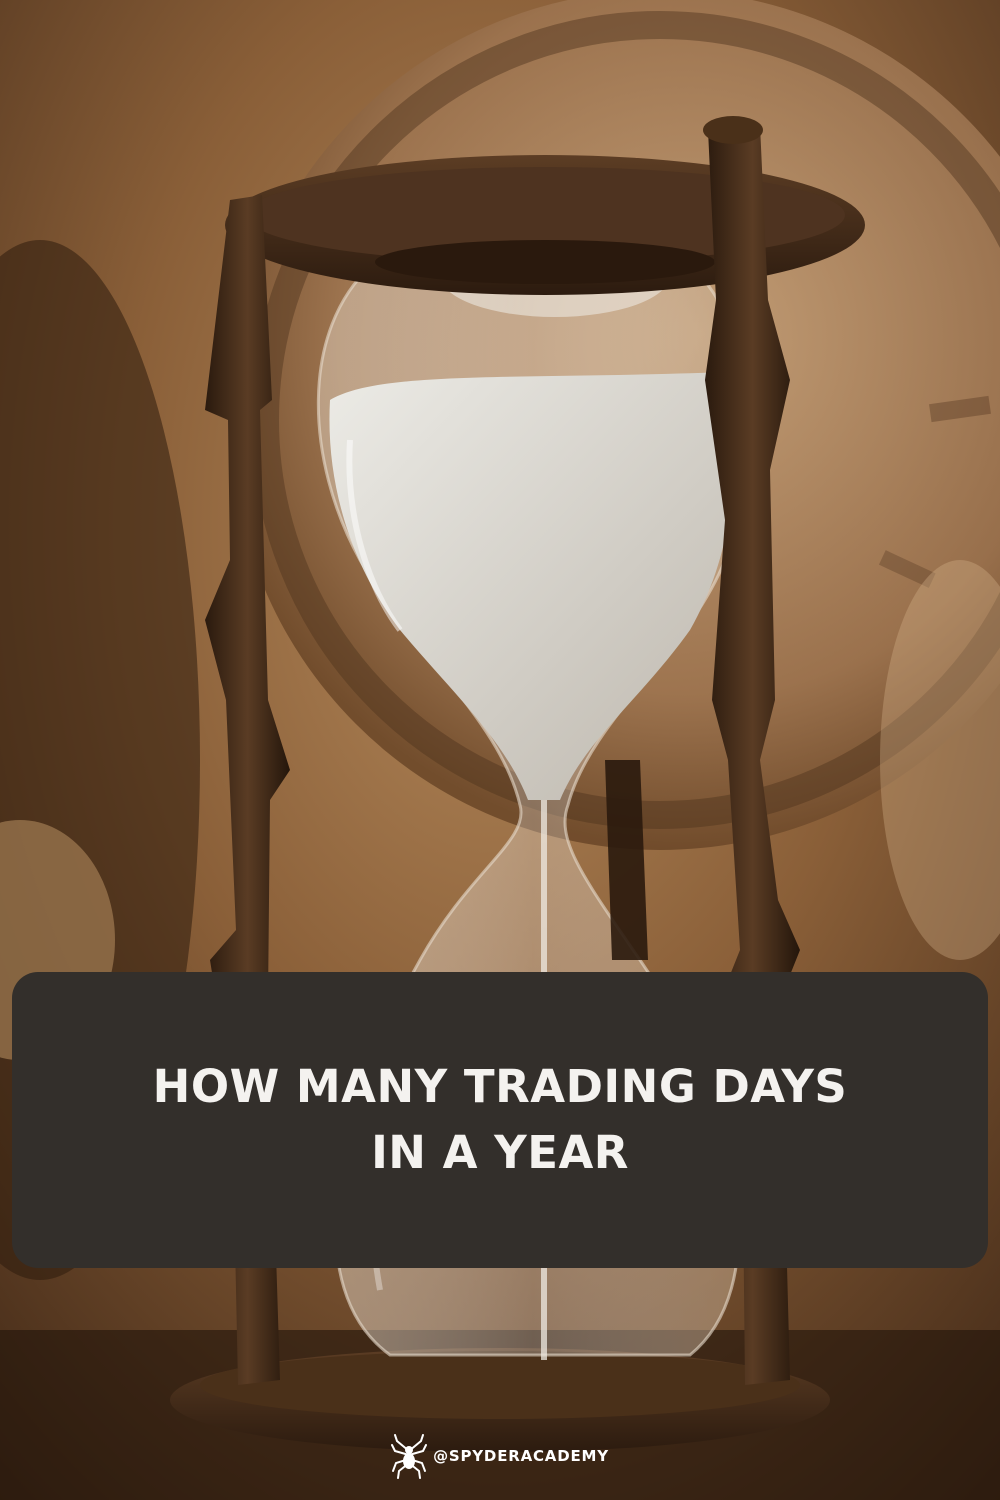 The width and height of the screenshot is (1000, 1500). What do you see at coordinates (521, 1456) in the screenshot?
I see `handle-text: @SPYDERACADEMY` at bounding box center [521, 1456].